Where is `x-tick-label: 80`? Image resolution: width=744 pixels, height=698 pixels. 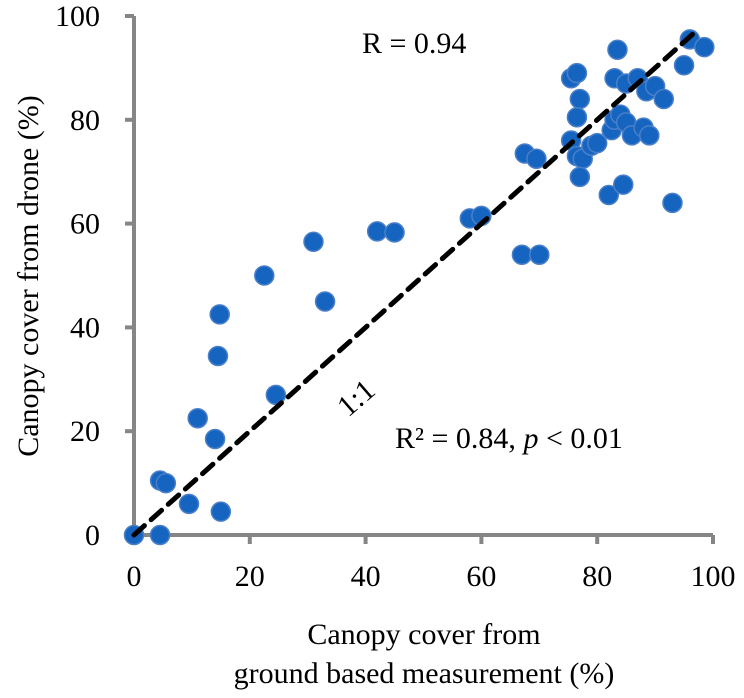
x-tick-label: 80 is located at coordinates (597, 576).